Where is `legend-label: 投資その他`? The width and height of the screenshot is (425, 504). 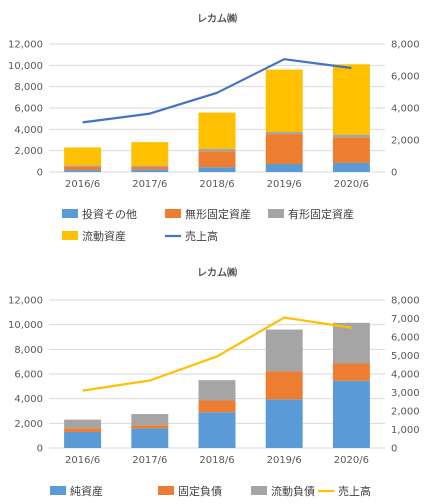
legend-label: 投資その他 is located at coordinates (109, 214).